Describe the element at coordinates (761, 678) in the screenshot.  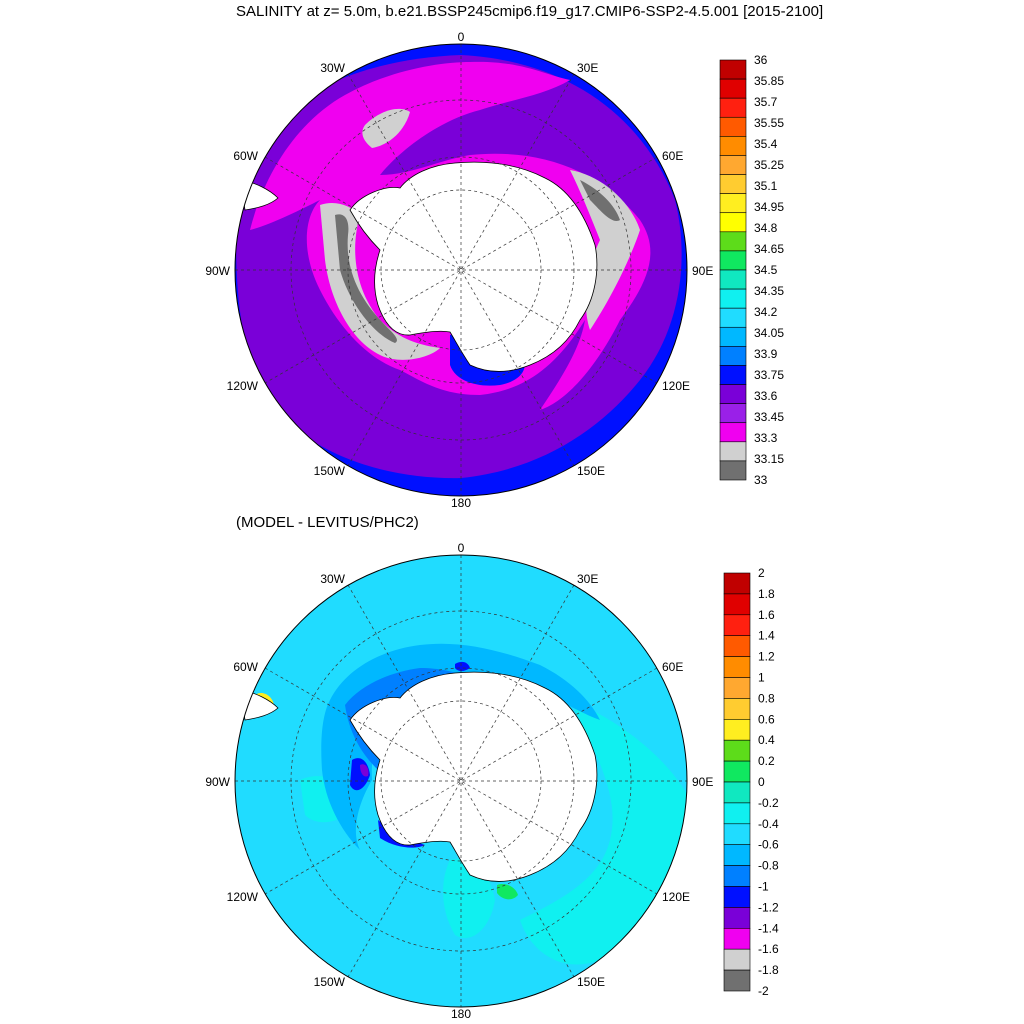
I see `difference-colorbar-label: 1` at that location.